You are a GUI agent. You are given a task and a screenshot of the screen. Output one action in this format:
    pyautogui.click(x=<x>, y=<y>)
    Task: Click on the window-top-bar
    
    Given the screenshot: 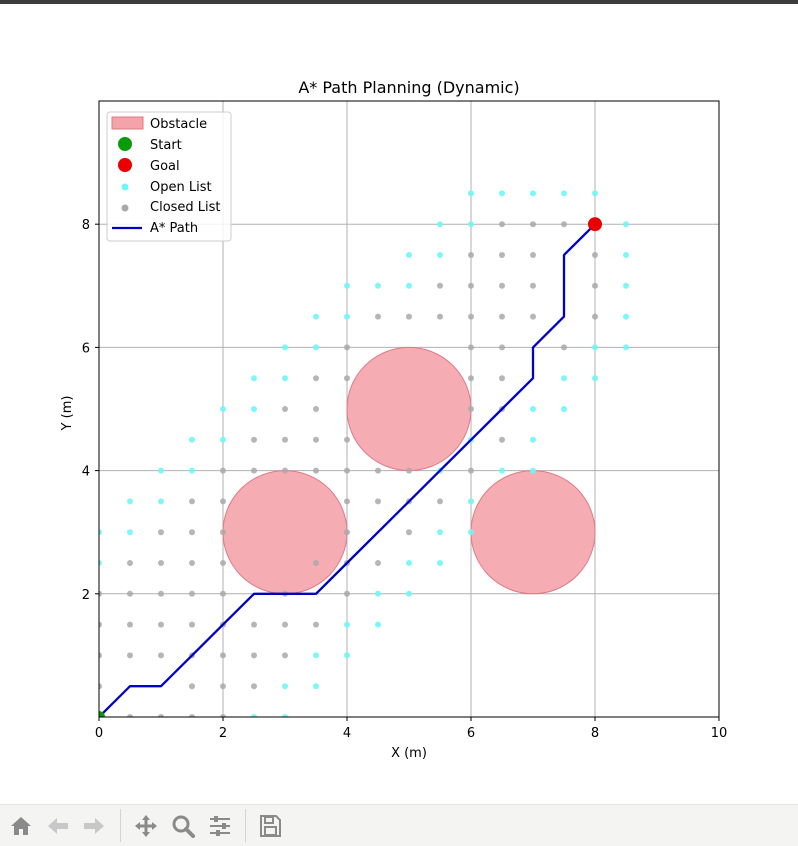 What is the action you would take?
    pyautogui.click(x=399, y=2)
    